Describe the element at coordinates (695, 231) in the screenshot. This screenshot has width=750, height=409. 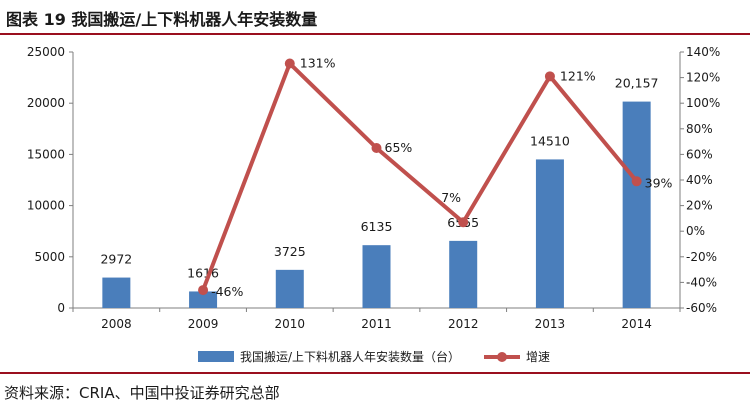
I see `right-axis-tick-label: 0%` at that location.